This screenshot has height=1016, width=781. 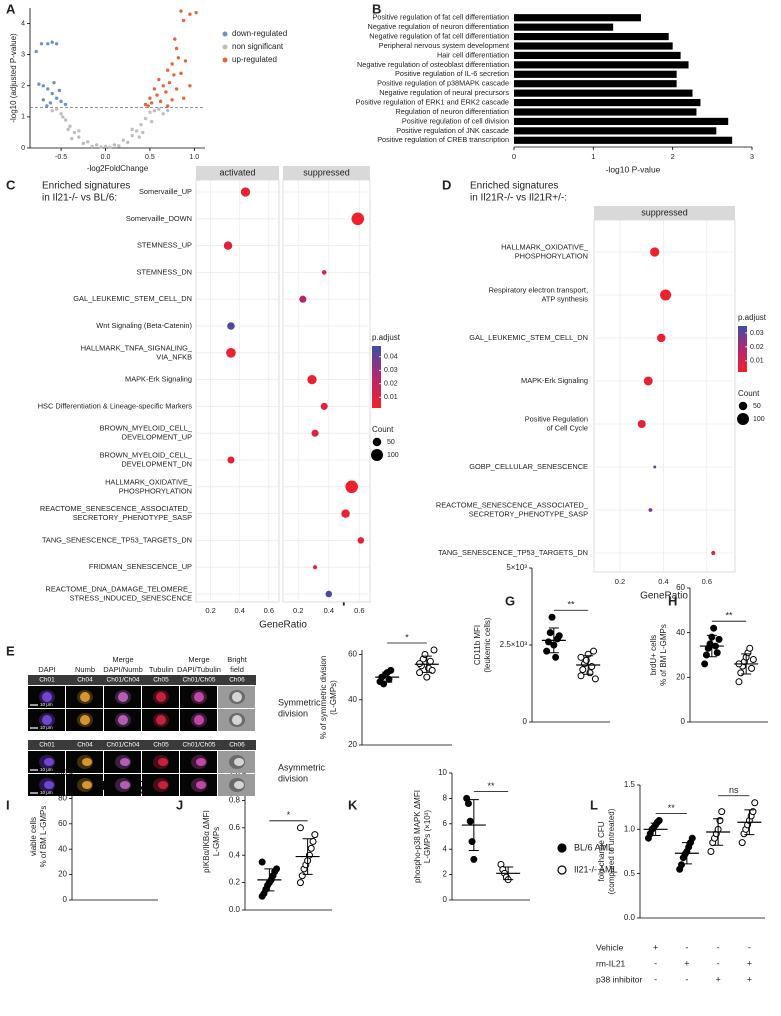 What do you see at coordinates (752, 317) in the screenshot?
I see `legend-title: p.adjust` at bounding box center [752, 317].